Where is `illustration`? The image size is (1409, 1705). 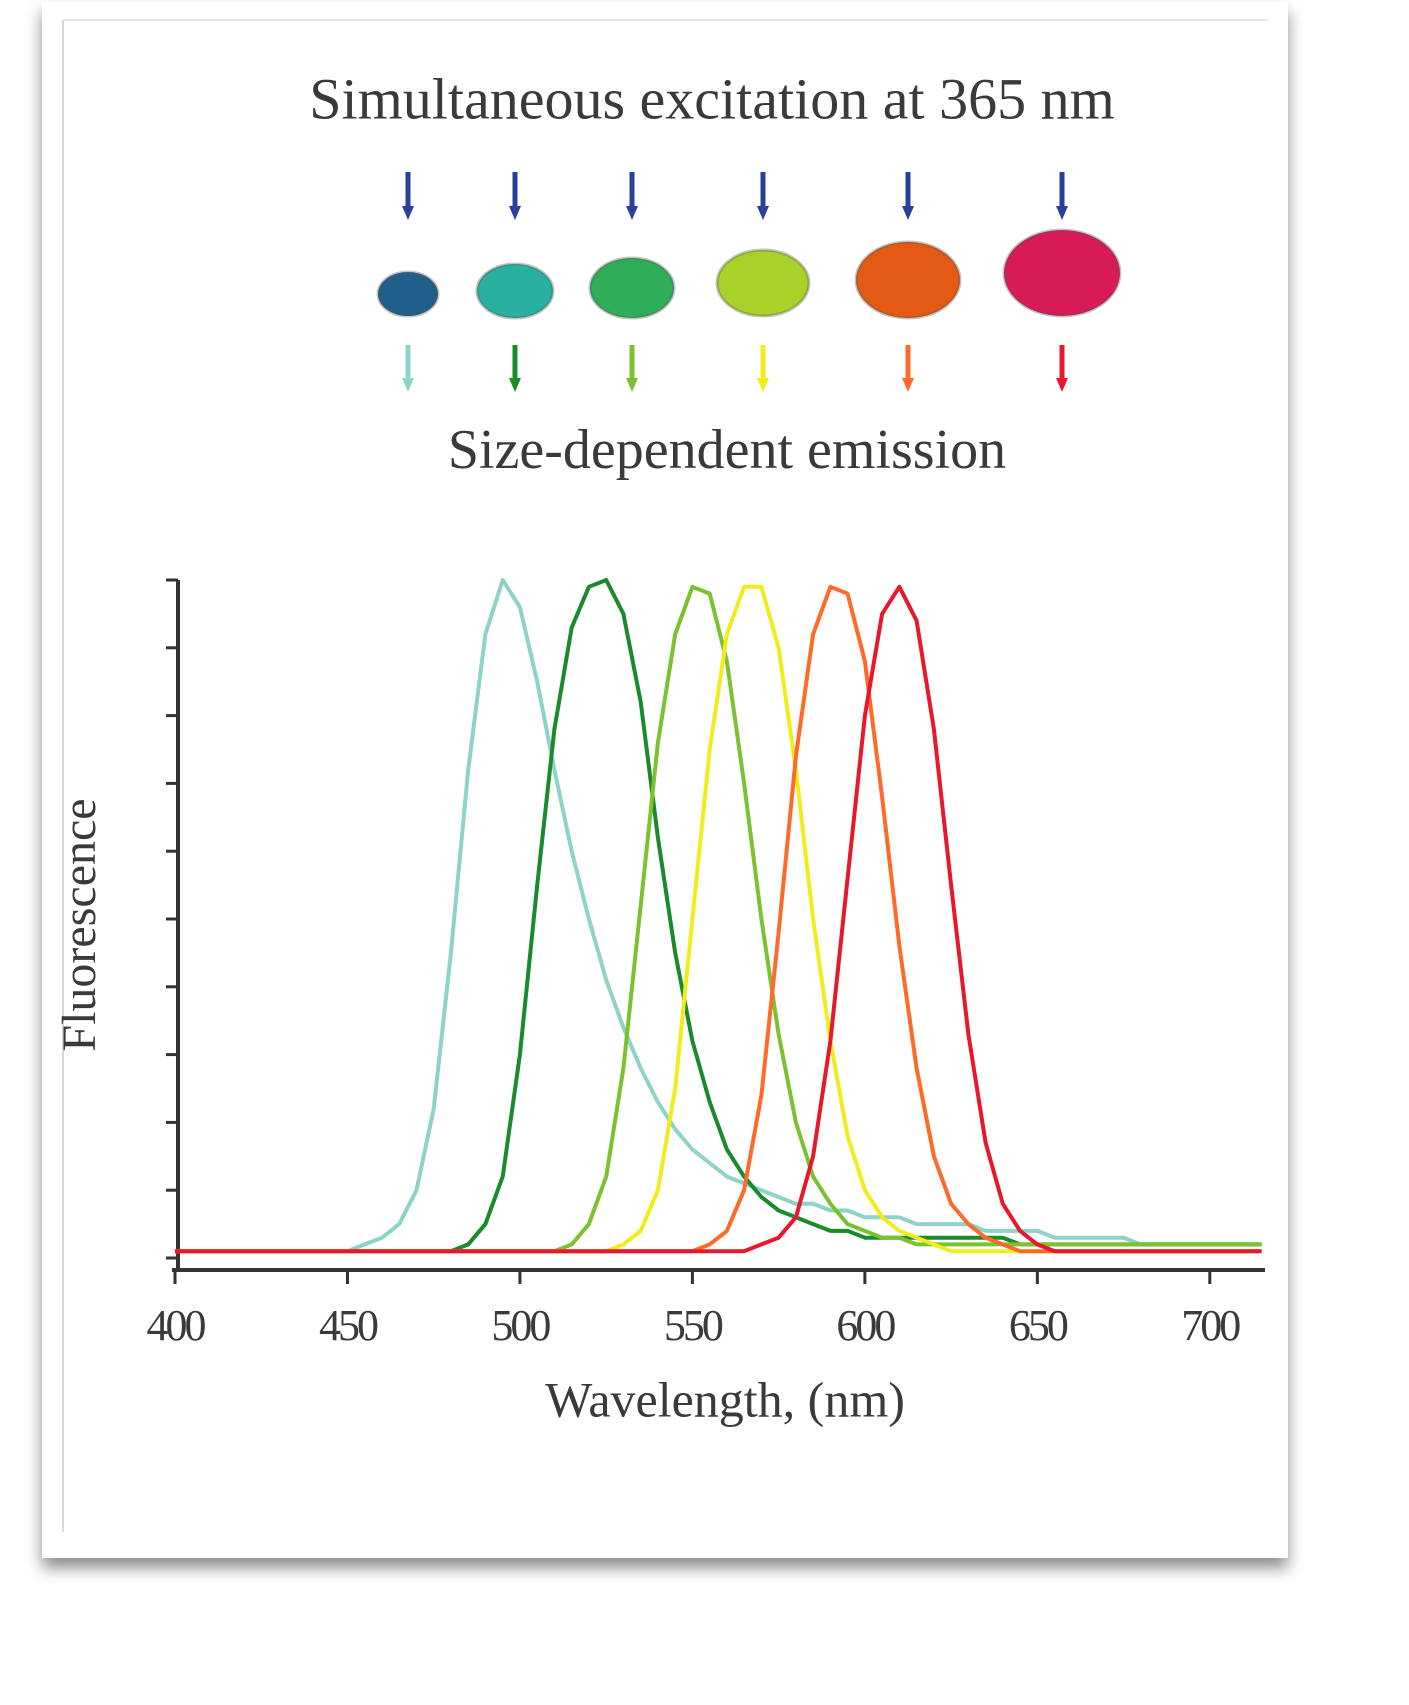
illustration is located at coordinates (749, 282).